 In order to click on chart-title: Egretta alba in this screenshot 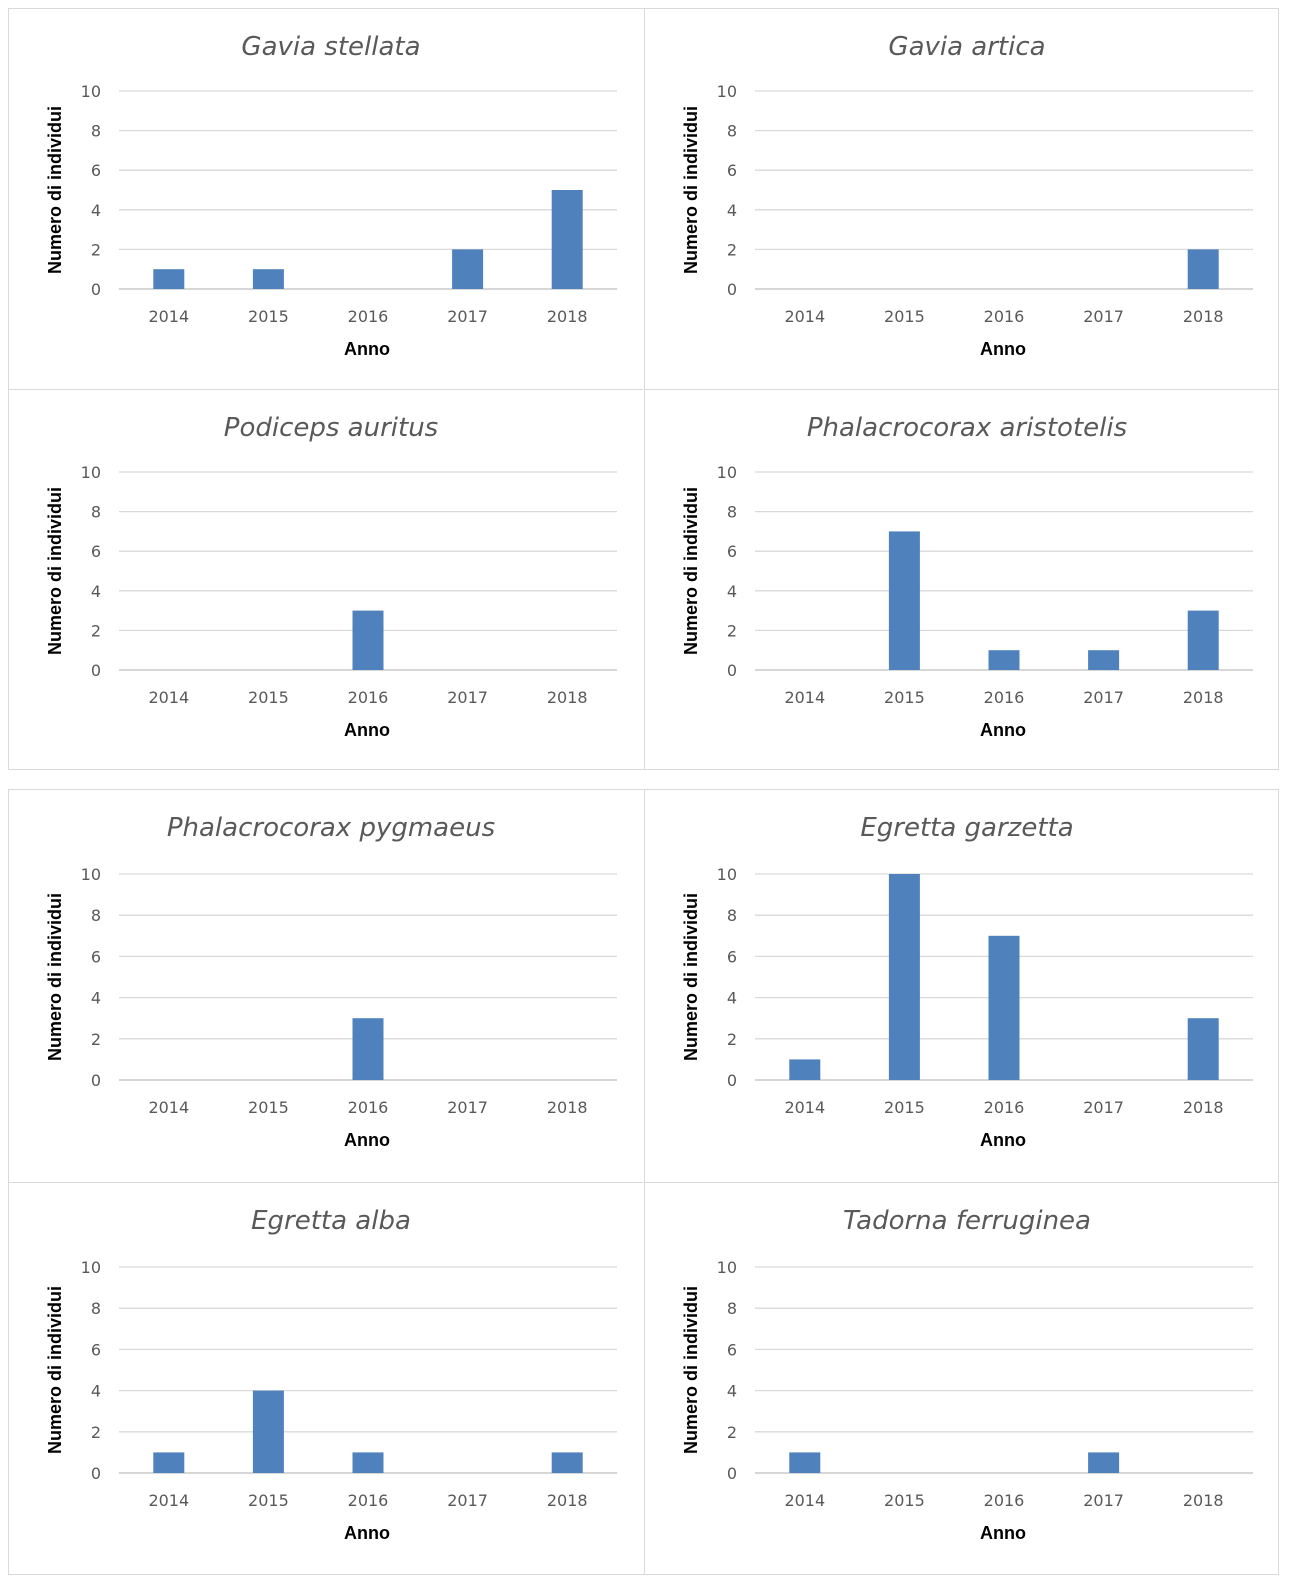, I will do `click(331, 1221)`.